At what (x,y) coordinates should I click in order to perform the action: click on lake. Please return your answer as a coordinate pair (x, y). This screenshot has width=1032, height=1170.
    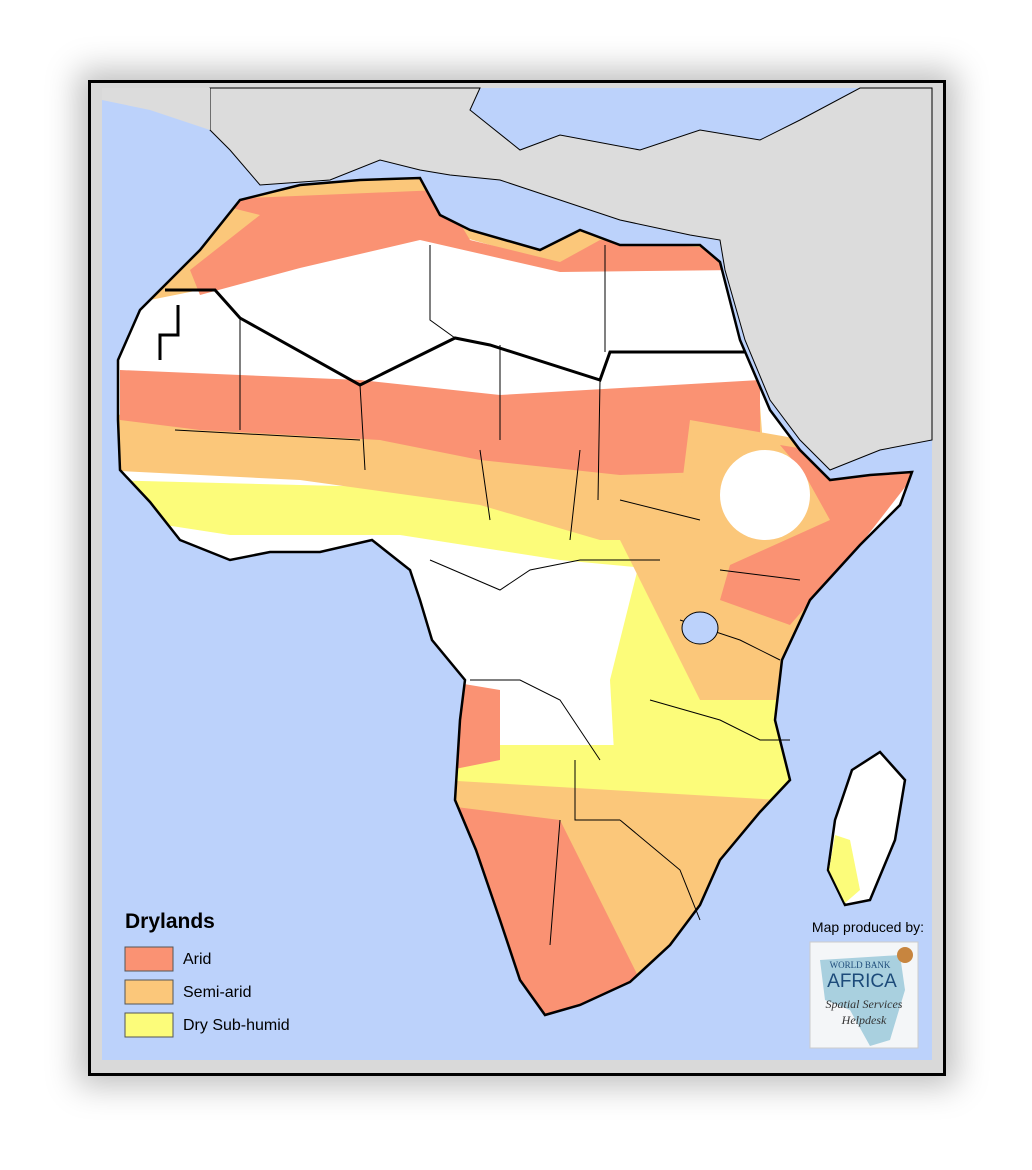
    Looking at the image, I should click on (700, 628).